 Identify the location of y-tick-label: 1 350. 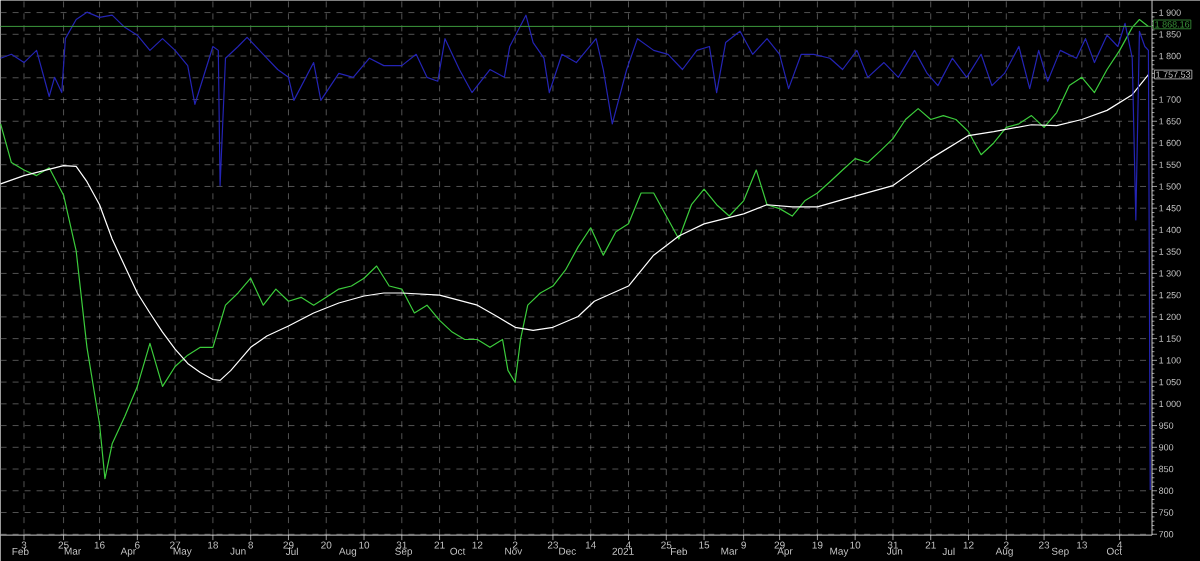
(1170, 251).